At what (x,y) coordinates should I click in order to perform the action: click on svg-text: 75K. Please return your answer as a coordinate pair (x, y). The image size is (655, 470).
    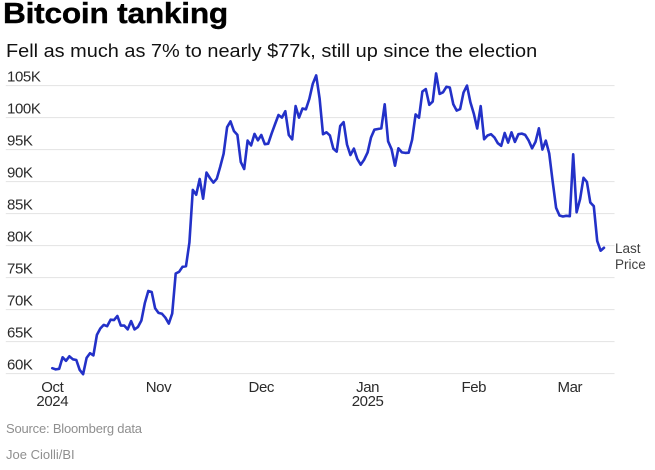
    Looking at the image, I should click on (20, 268).